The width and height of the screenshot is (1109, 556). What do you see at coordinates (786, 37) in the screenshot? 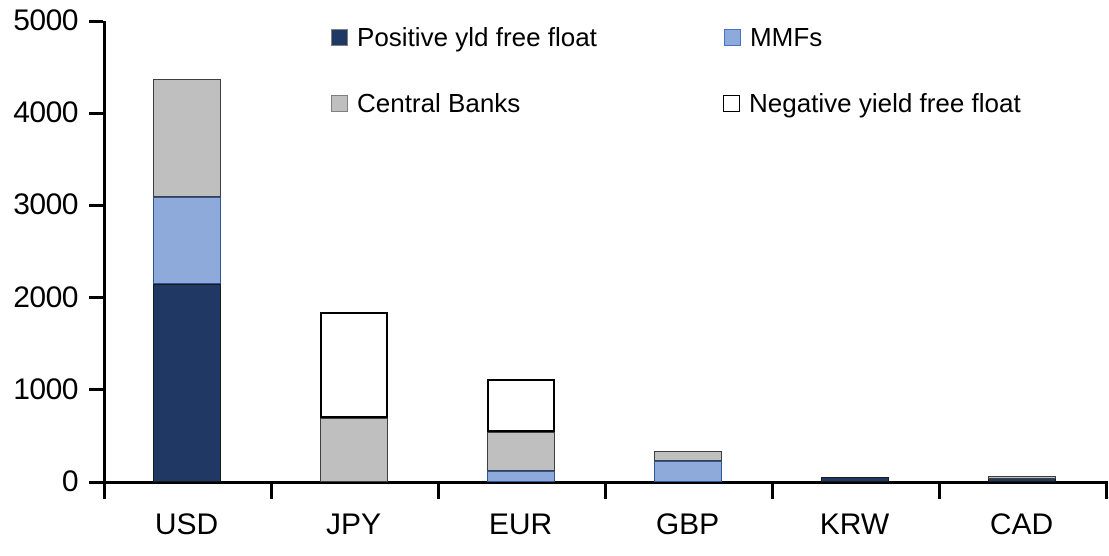
I see `legend-label: MMFs` at bounding box center [786, 37].